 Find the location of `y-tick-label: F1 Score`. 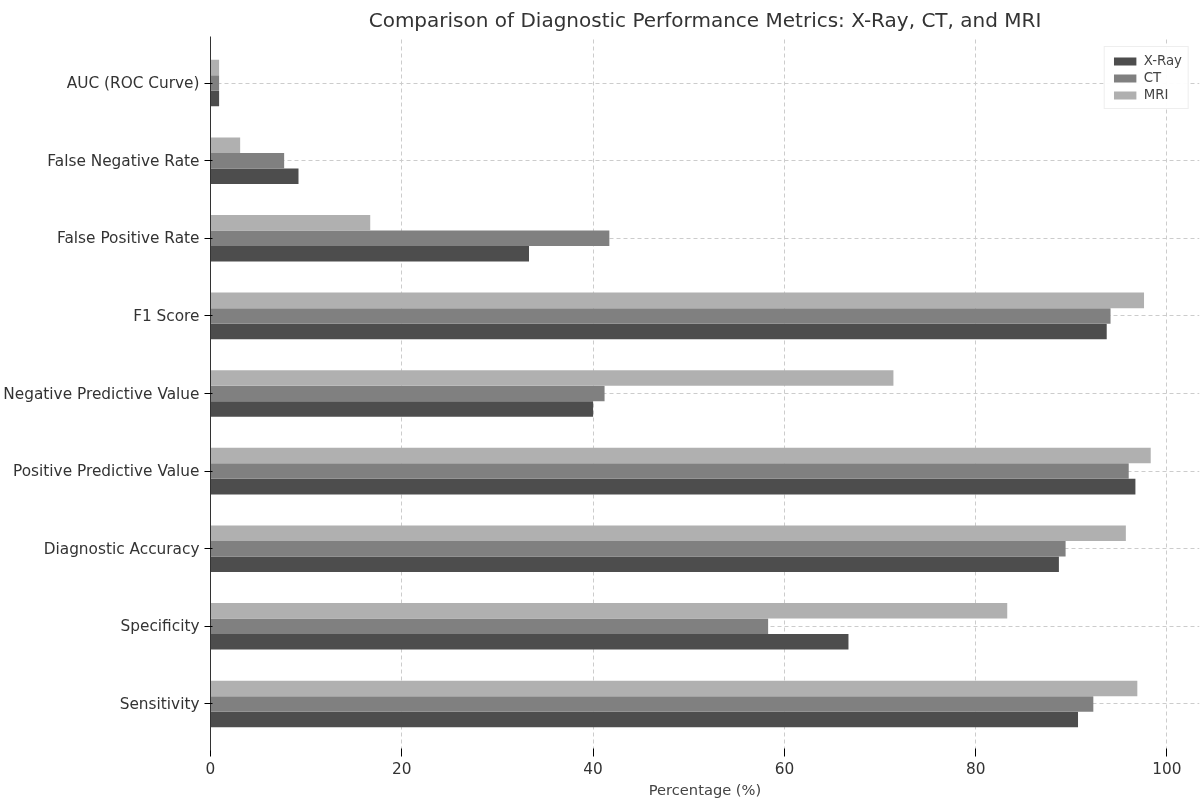

y-tick-label: F1 Score is located at coordinates (166, 315).